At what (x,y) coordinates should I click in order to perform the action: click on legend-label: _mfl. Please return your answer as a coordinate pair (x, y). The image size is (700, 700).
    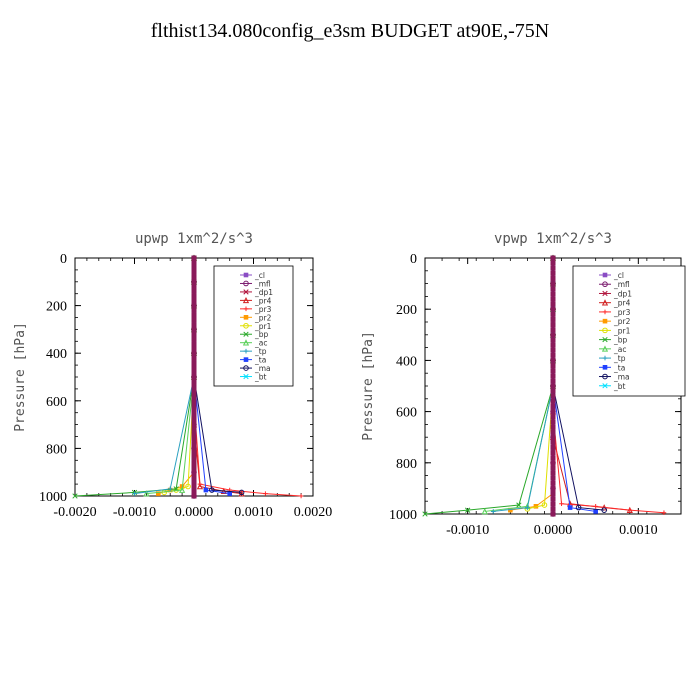
    Looking at the image, I should click on (262, 283).